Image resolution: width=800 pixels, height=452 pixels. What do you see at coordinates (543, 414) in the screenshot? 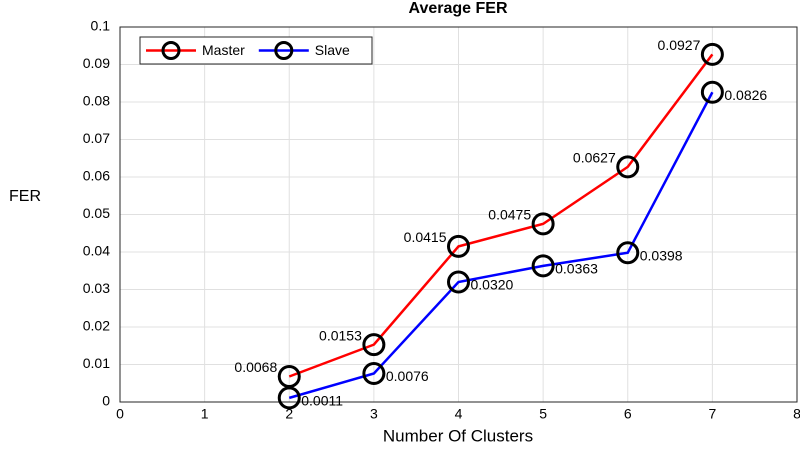
I see `x-tick-label: 5` at bounding box center [543, 414].